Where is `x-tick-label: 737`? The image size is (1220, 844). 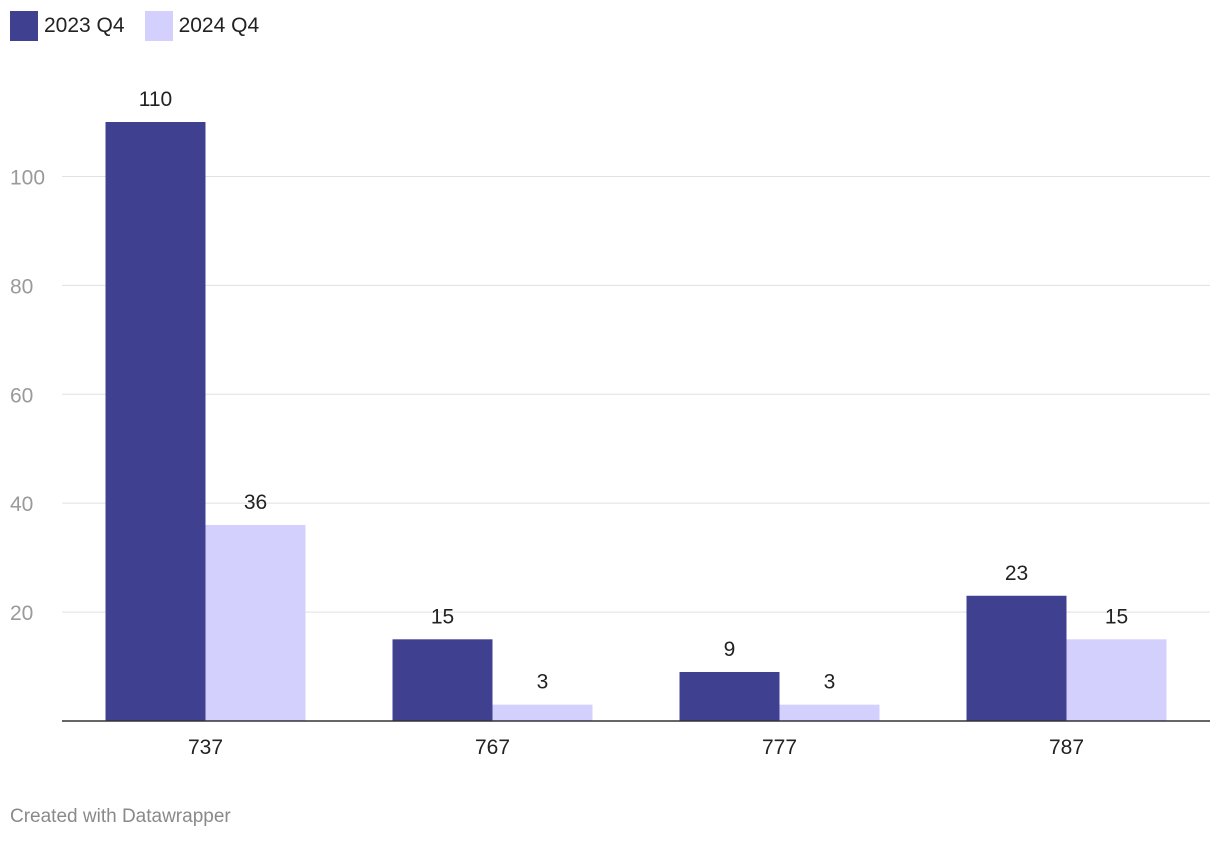
x-tick-label: 737 is located at coordinates (205, 747).